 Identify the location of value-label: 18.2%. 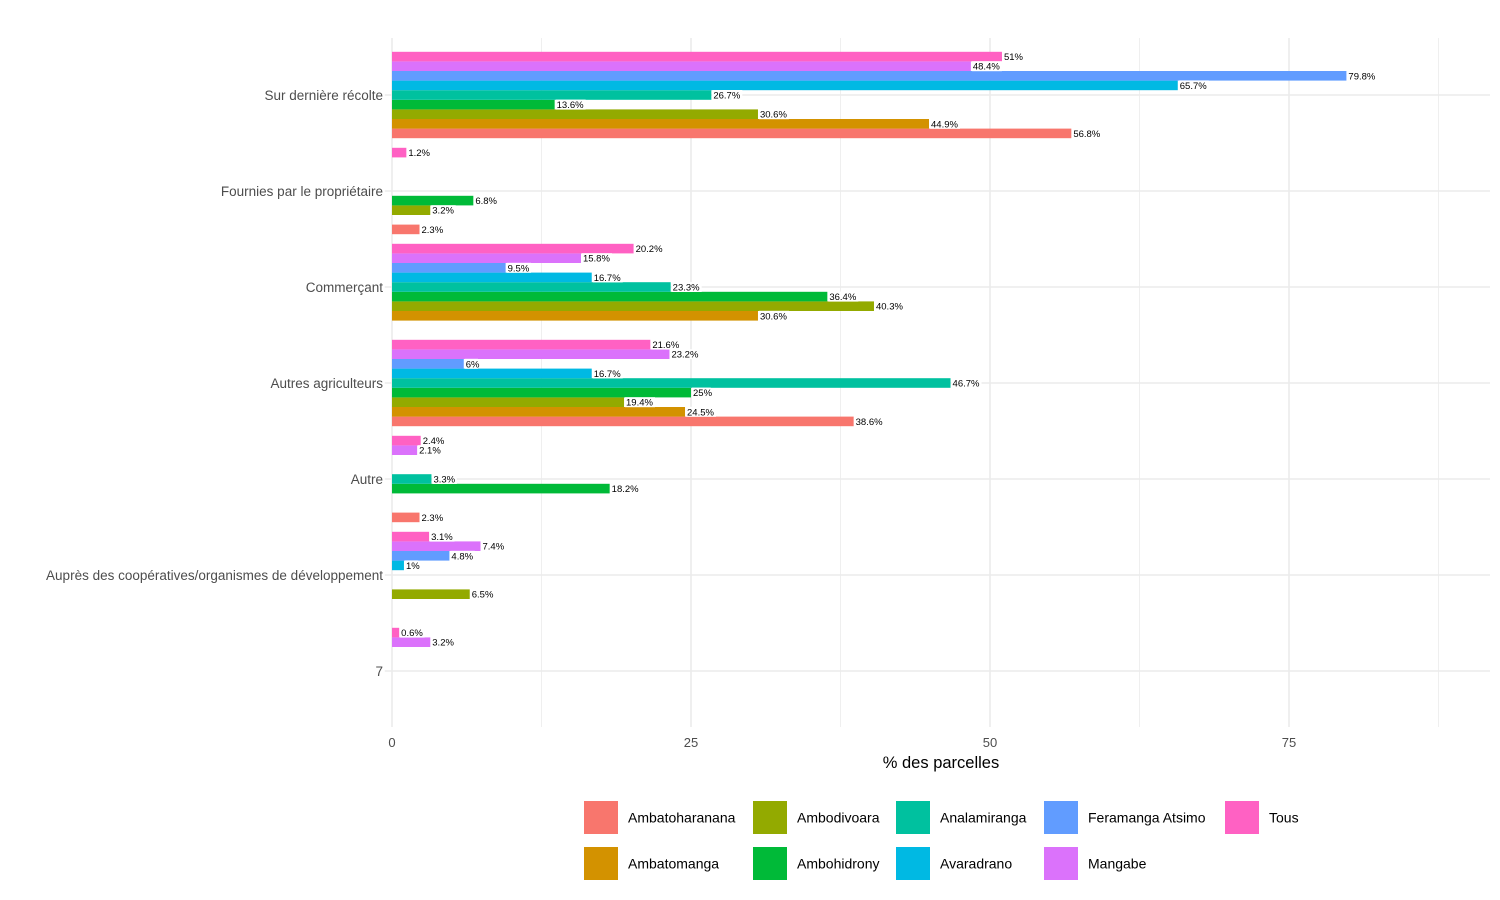
(625, 489).